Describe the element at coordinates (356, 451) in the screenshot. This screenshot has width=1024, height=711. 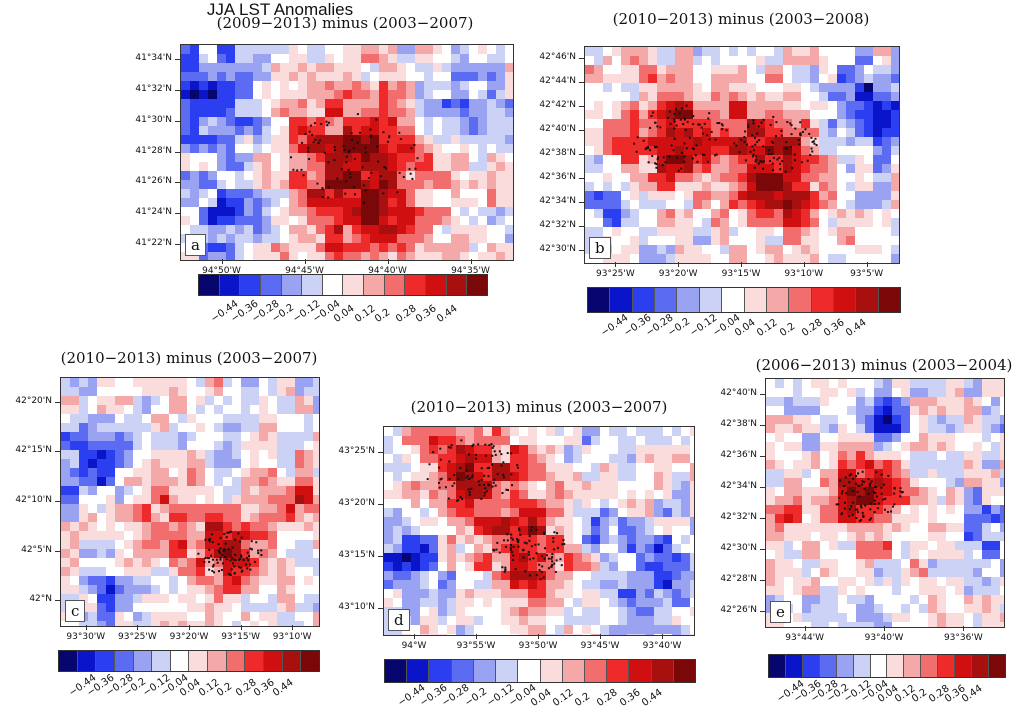
I see `y-tick-label: 43°25'N` at that location.